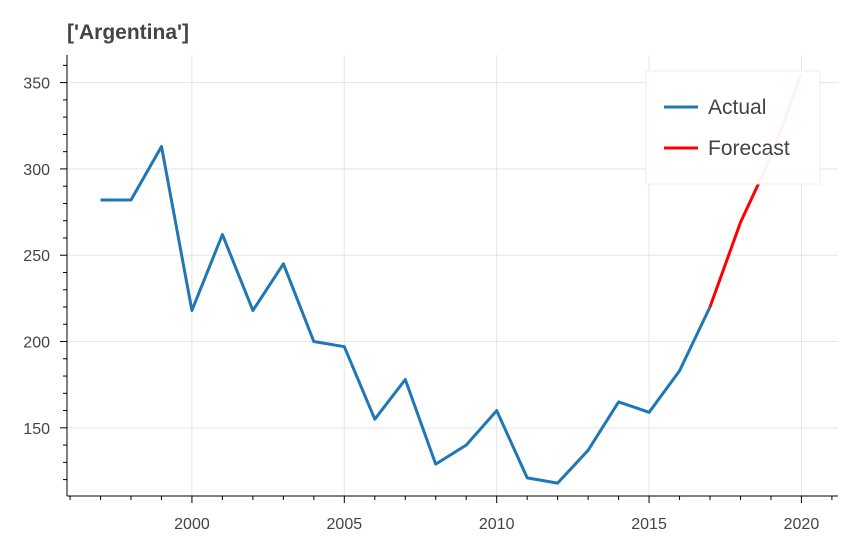 The width and height of the screenshot is (845, 539). What do you see at coordinates (802, 524) in the screenshot?
I see `x-tick-label: 2020` at bounding box center [802, 524].